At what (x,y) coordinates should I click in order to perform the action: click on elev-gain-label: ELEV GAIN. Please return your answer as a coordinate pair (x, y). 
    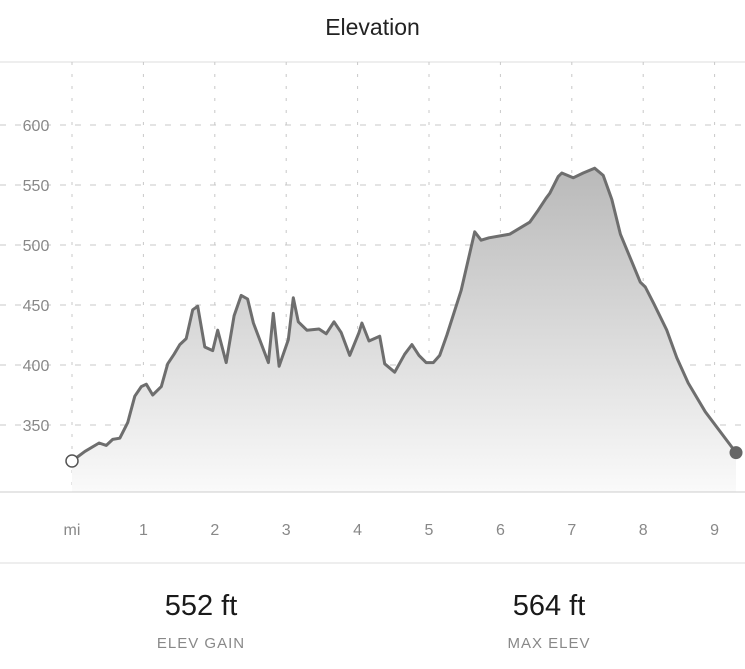
    Looking at the image, I should click on (201, 643).